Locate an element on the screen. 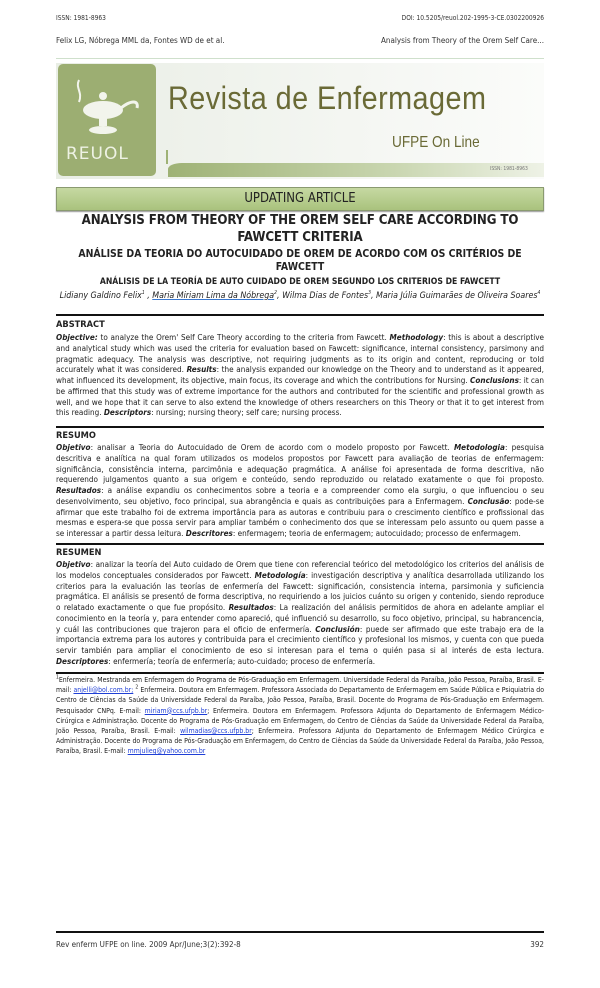 This screenshot has width=600, height=988. author-affiliation: 1 is located at coordinates (143, 293).